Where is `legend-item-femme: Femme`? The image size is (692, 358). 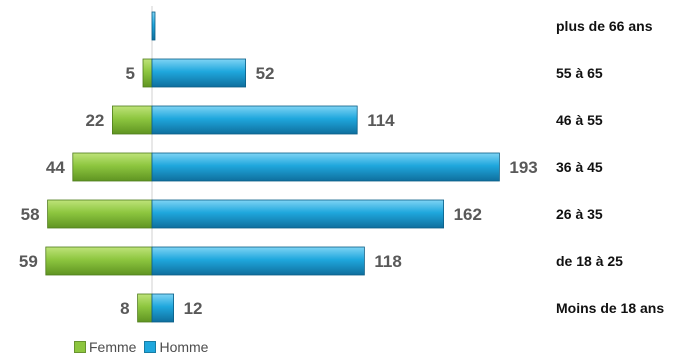
legend-item-femme: Femme is located at coordinates (105, 347).